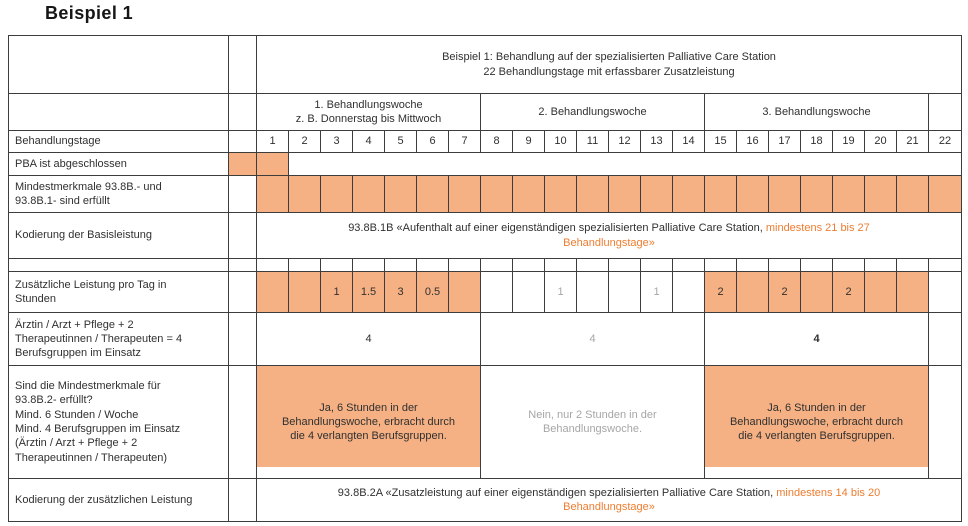  Describe the element at coordinates (273, 164) in the screenshot. I see `pba-marker-day1-cell` at that location.